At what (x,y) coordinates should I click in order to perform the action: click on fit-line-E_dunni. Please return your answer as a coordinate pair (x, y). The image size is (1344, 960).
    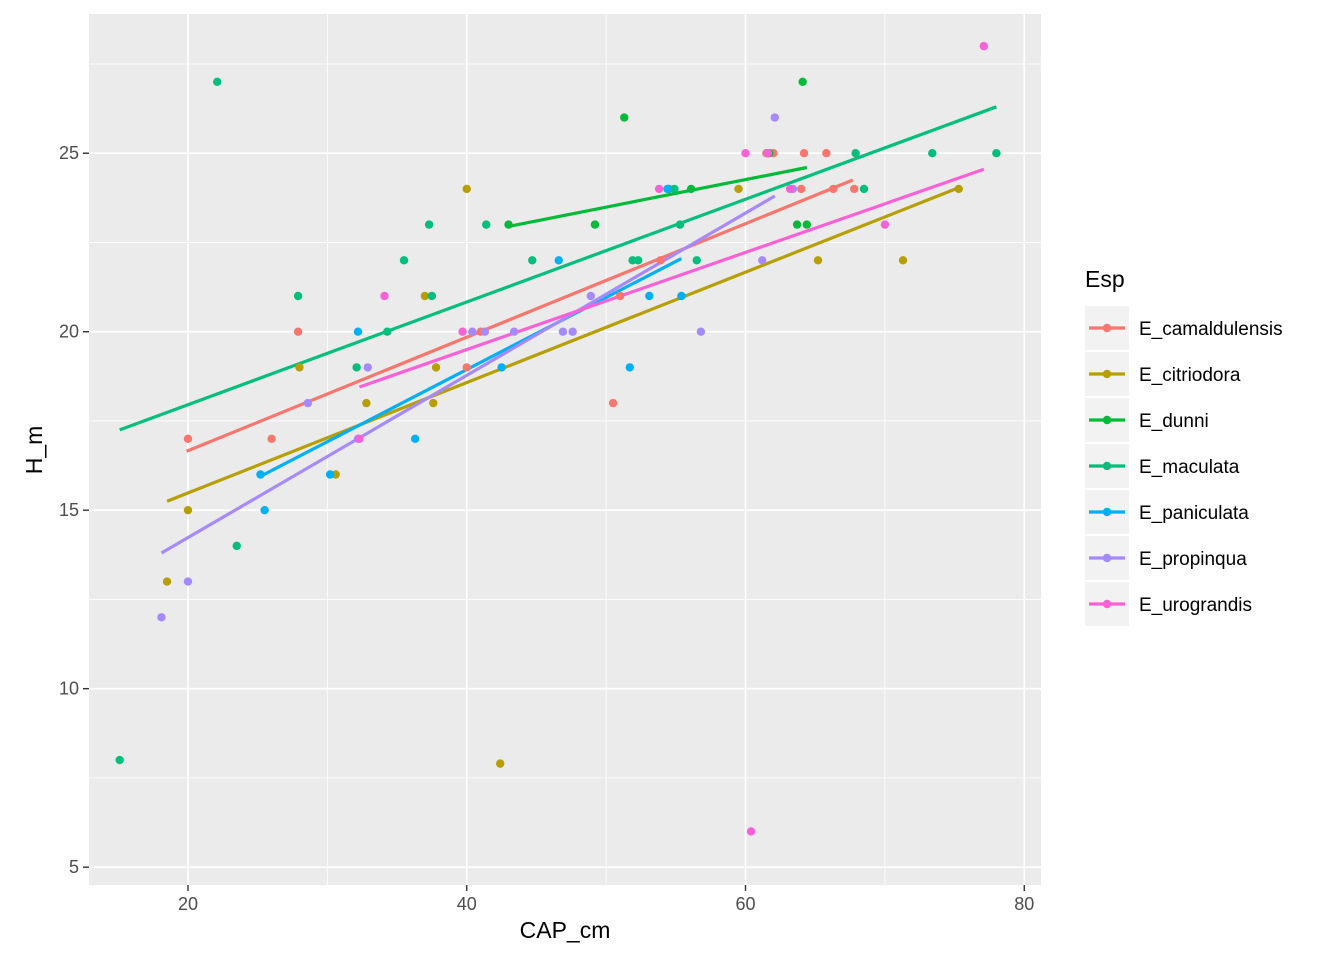
    Looking at the image, I should click on (658, 196).